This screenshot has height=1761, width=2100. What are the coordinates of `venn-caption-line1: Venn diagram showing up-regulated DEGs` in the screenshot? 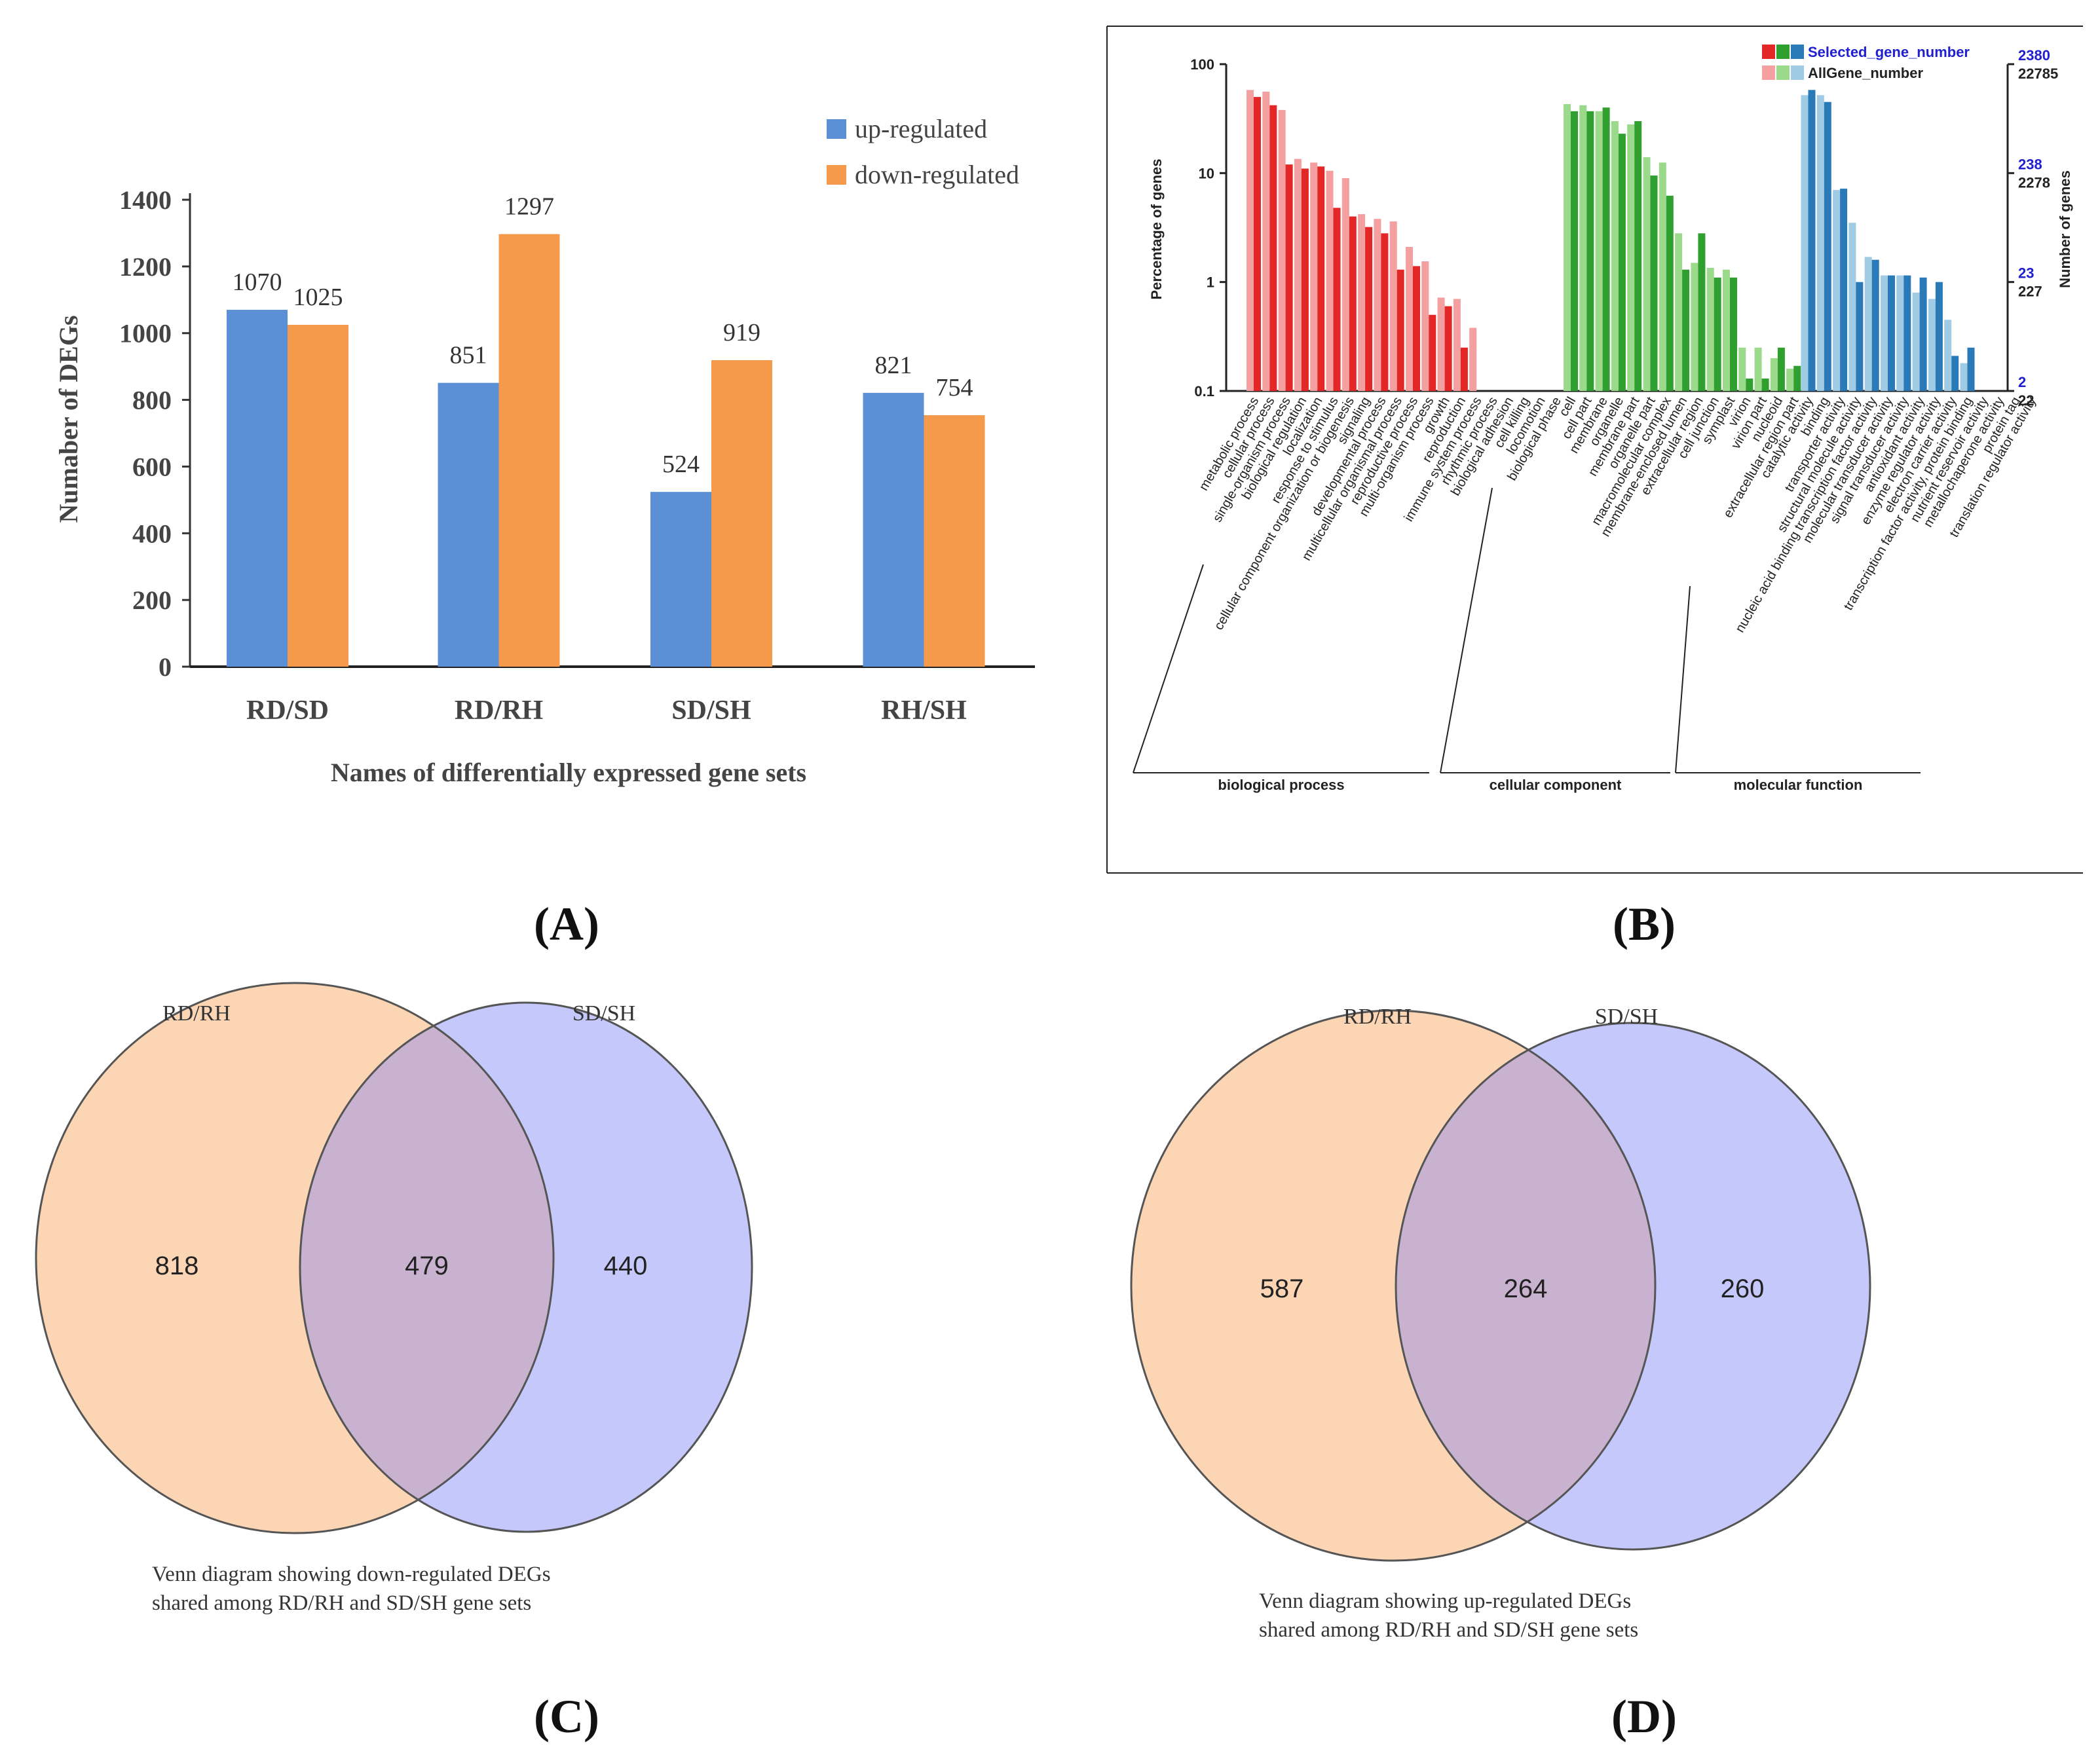 It's located at (1445, 1601).